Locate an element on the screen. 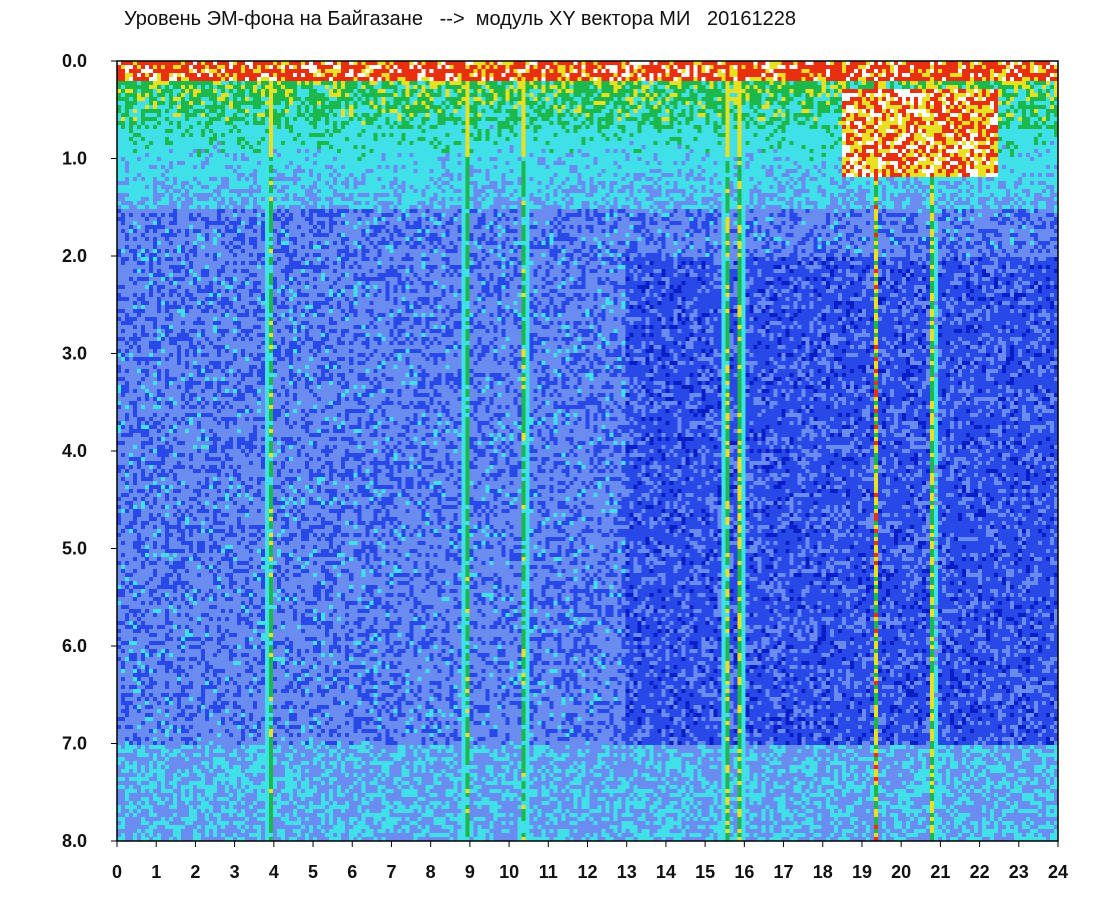 The height and width of the screenshot is (900, 1096). x-tick-label: 0 is located at coordinates (117, 872).